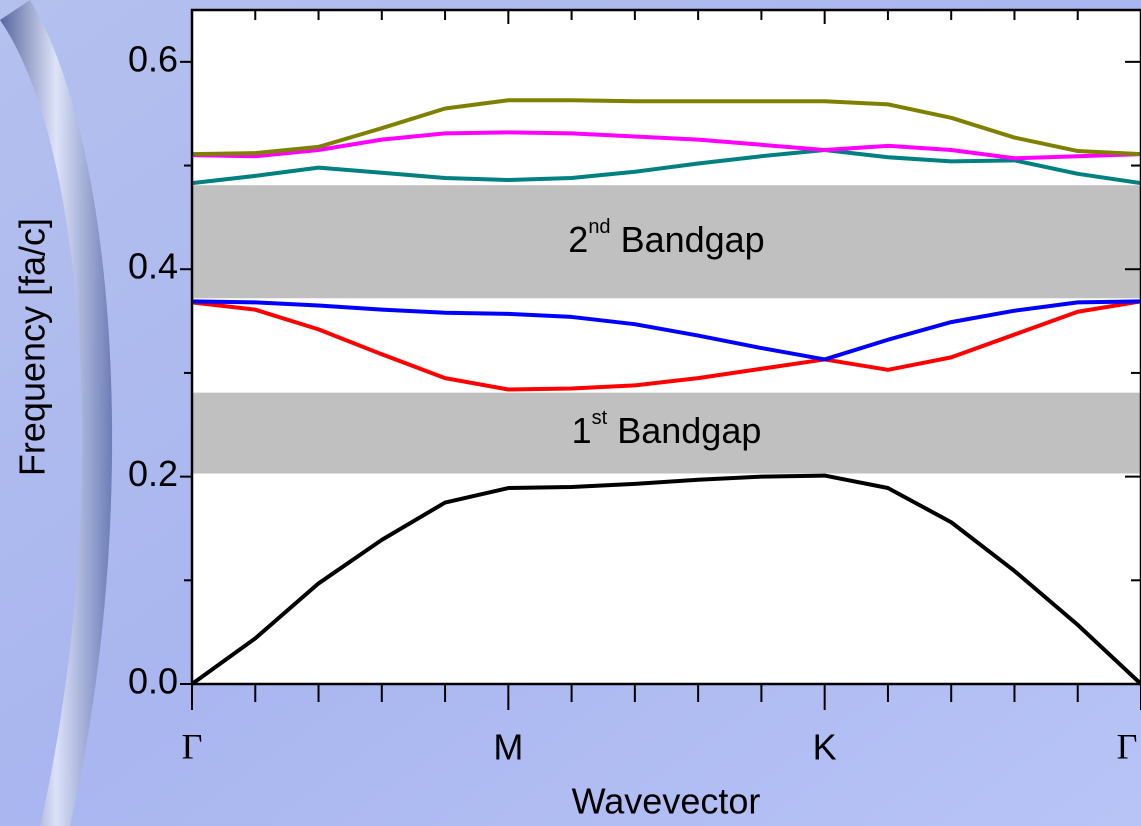 This screenshot has height=826, width=1141. What do you see at coordinates (825, 747) in the screenshot?
I see `x-tick-label: K` at bounding box center [825, 747].